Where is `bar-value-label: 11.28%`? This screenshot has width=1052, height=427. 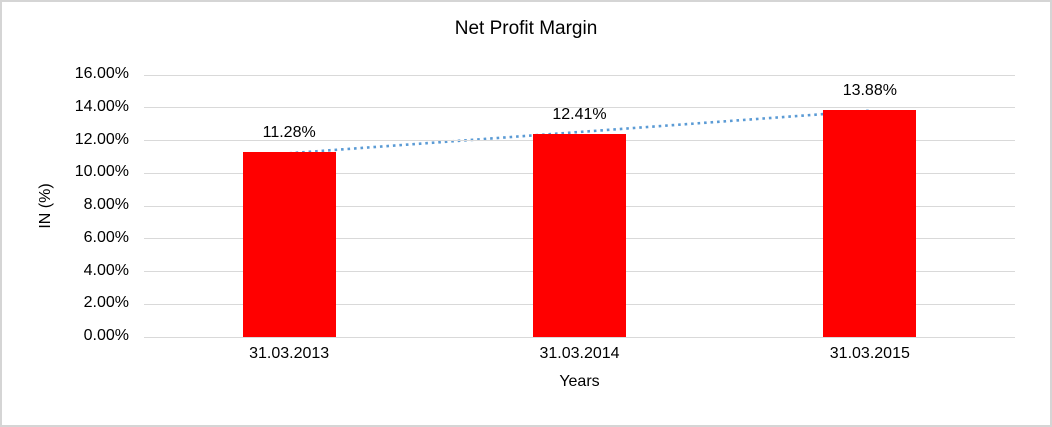
bar-value-label: 11.28% is located at coordinates (289, 133).